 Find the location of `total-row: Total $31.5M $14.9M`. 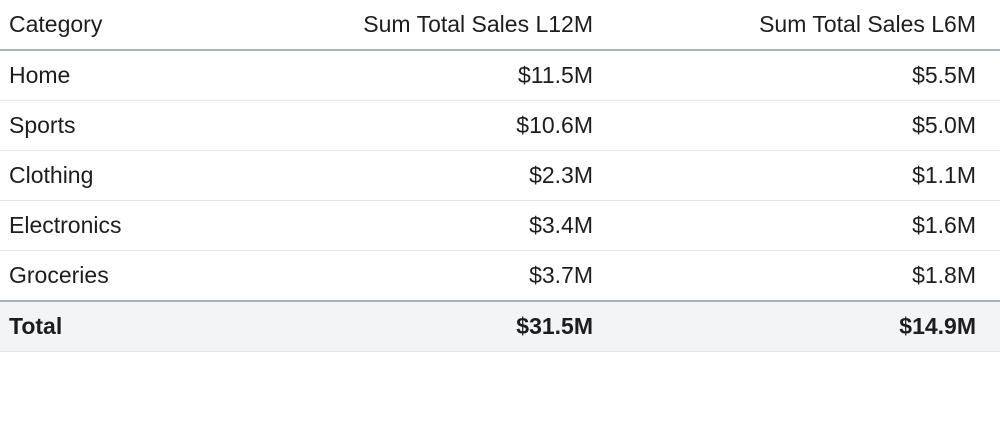

total-row: Total $31.5M $14.9M is located at coordinates (500, 326).